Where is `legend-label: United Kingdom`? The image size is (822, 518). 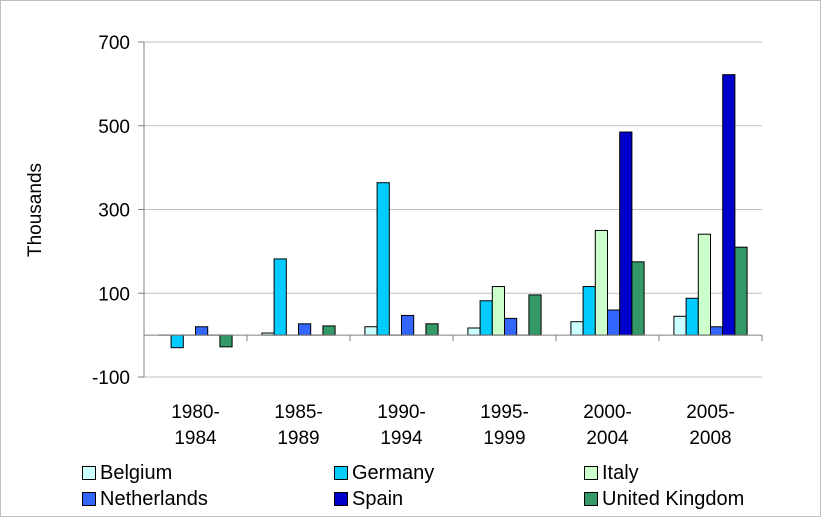
legend-label: United Kingdom is located at coordinates (673, 498).